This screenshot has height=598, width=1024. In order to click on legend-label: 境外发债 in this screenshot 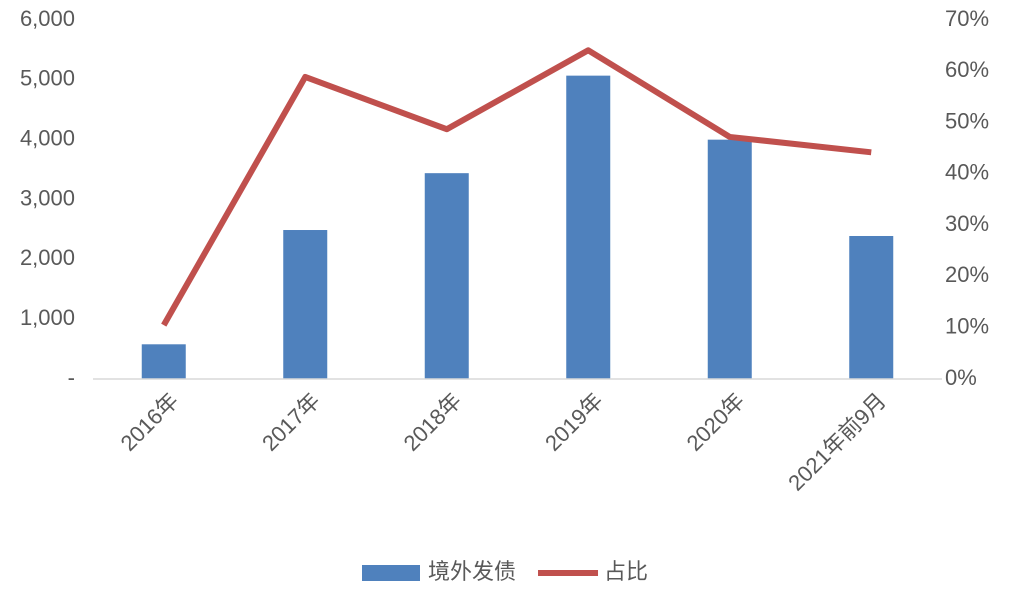, I will do `click(472, 571)`.